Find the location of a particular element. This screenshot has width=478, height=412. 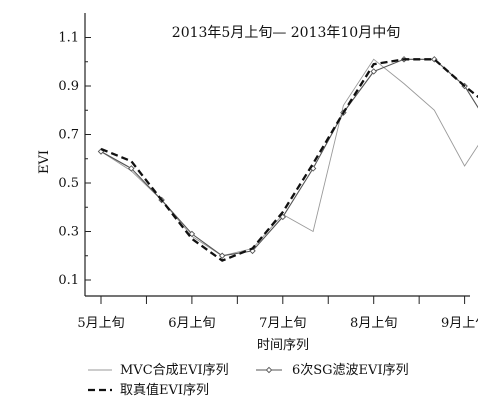

y-tick-label: 1.1 is located at coordinates (68, 38).